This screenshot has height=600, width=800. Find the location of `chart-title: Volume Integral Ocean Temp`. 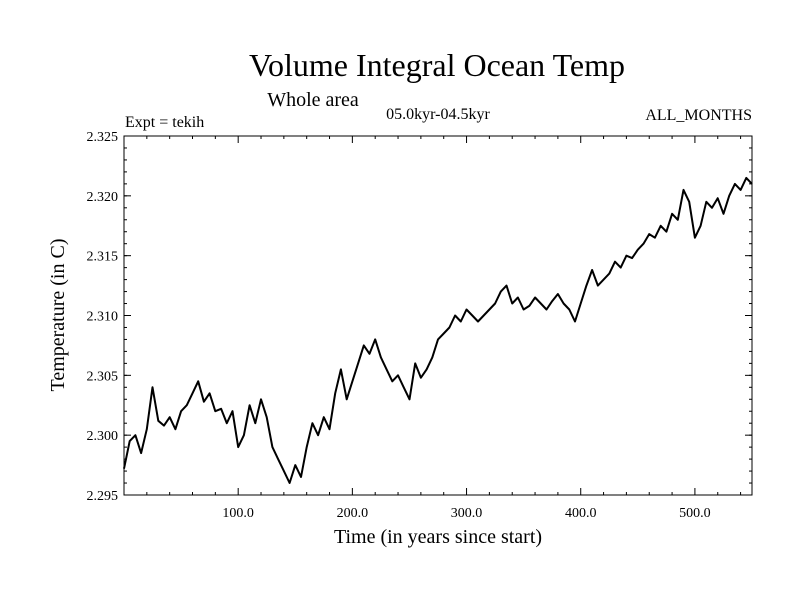

chart-title: Volume Integral Ocean Temp is located at coordinates (437, 65).